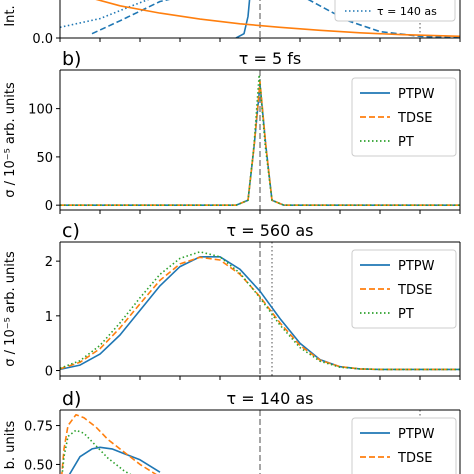 The height and width of the screenshot is (474, 474). Describe the element at coordinates (71, 59) in the screenshot. I see `panel-b-label: b)` at that location.